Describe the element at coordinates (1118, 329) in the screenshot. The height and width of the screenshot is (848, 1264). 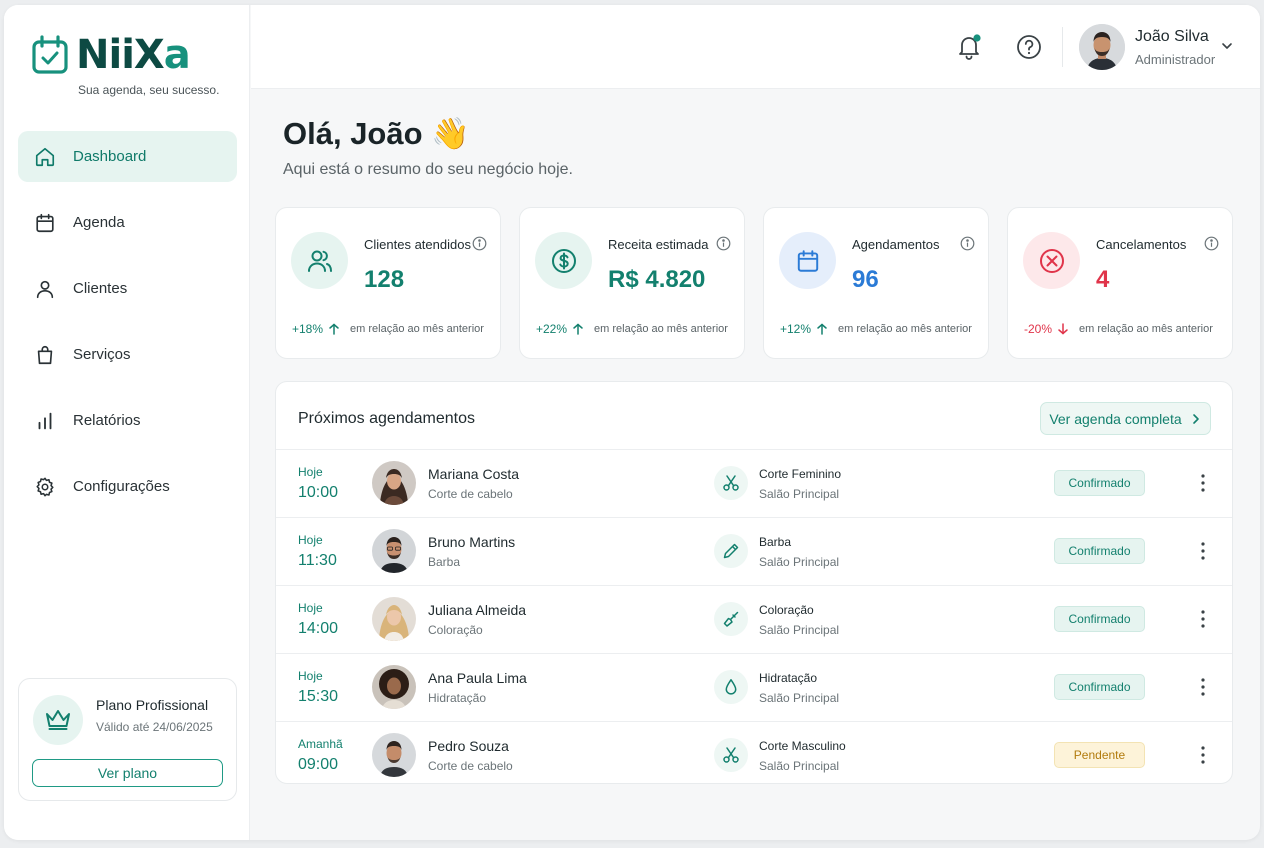
I see `stat-delta: -20% em relação ao mês anterior` at that location.